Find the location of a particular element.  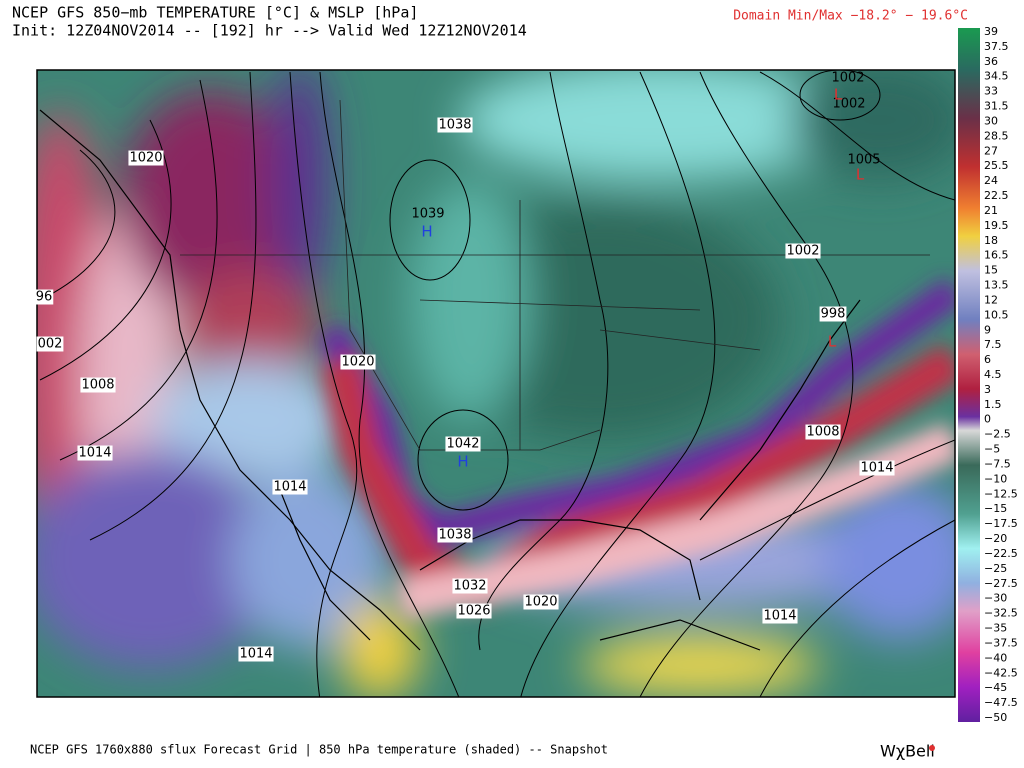

colorbar-label: 25.5 is located at coordinates (996, 165).